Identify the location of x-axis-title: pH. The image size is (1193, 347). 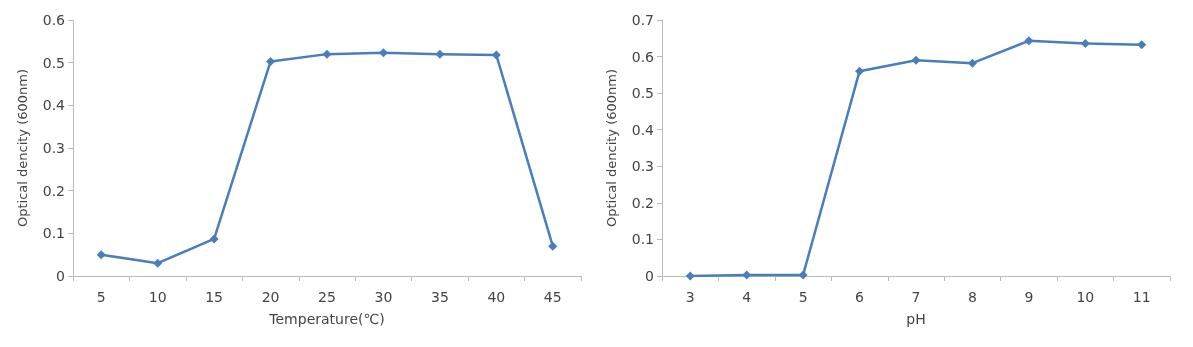
(916, 319).